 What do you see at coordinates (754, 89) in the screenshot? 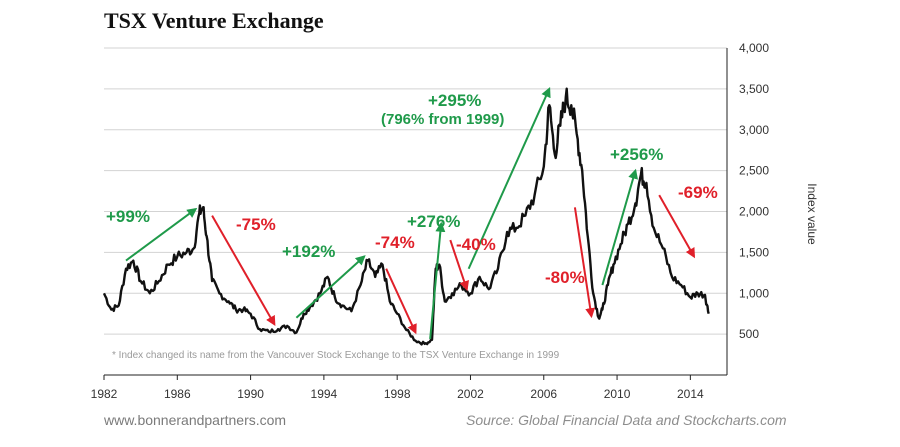
I see `y-tick-label: 3,500` at bounding box center [754, 89].